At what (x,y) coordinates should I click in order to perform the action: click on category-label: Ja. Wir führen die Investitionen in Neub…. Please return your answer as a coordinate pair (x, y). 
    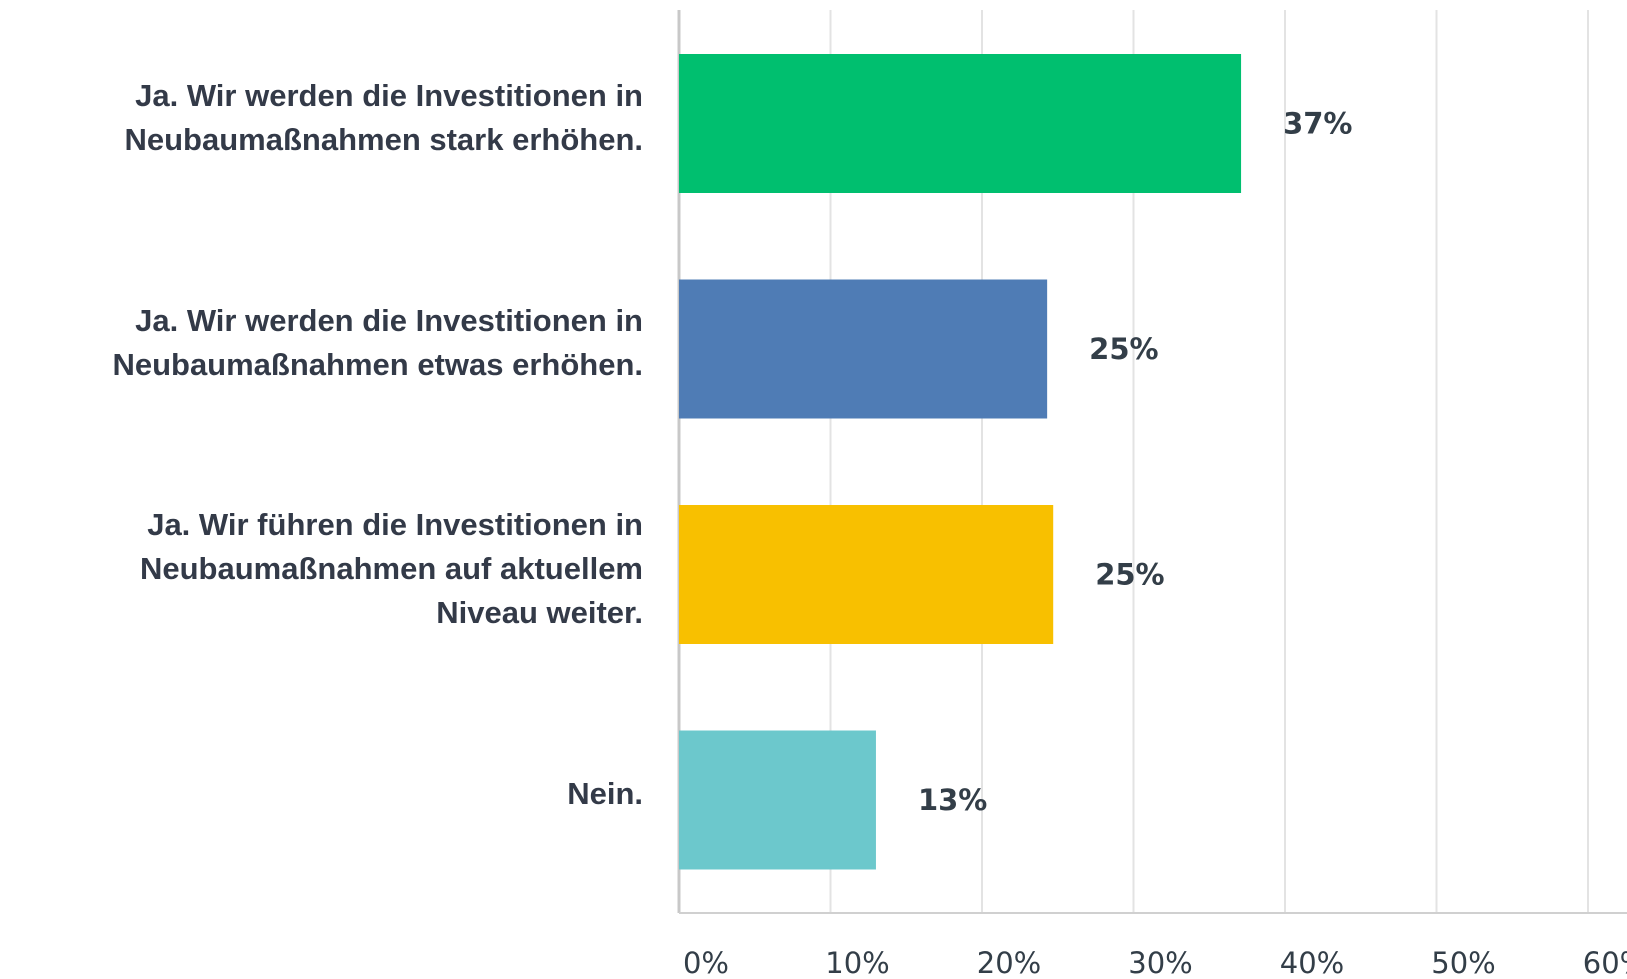
    Looking at the image, I should click on (391, 568).